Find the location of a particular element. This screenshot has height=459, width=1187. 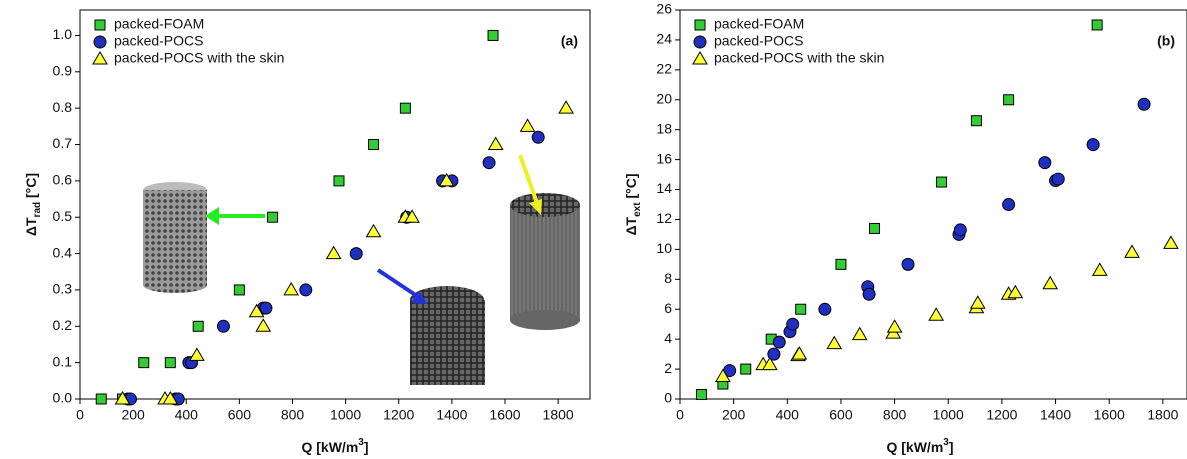

y-tick-label: 24 is located at coordinates (664, 39).